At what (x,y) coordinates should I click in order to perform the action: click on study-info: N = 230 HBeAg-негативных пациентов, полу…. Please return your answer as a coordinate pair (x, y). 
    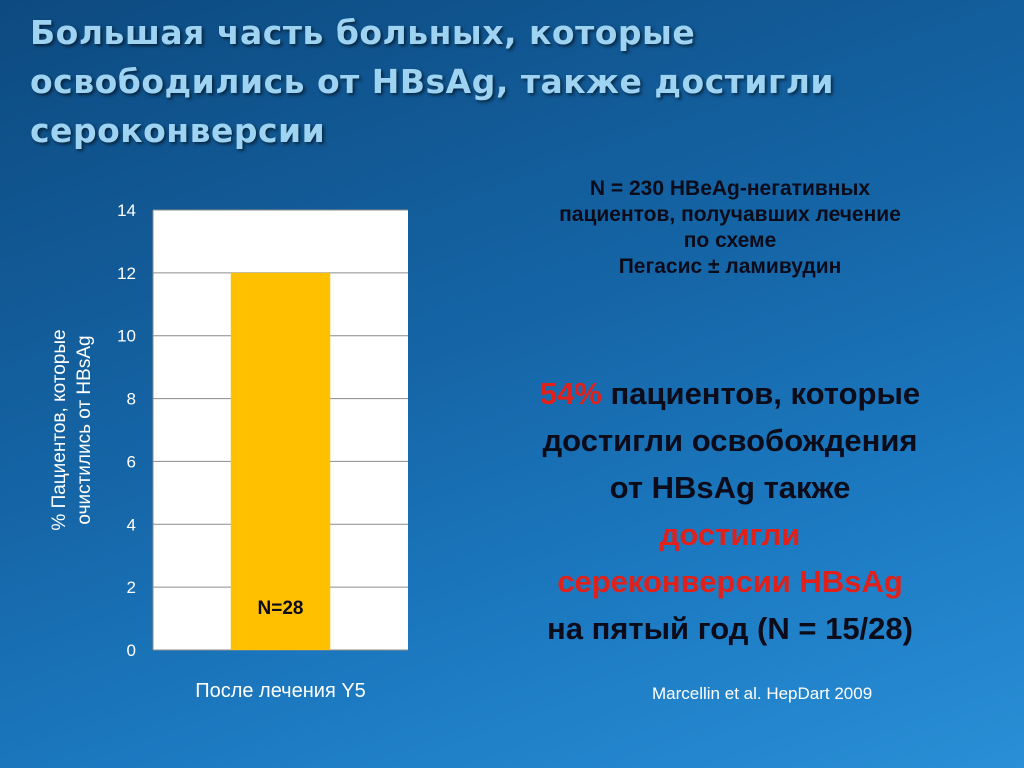
    Looking at the image, I should click on (730, 228).